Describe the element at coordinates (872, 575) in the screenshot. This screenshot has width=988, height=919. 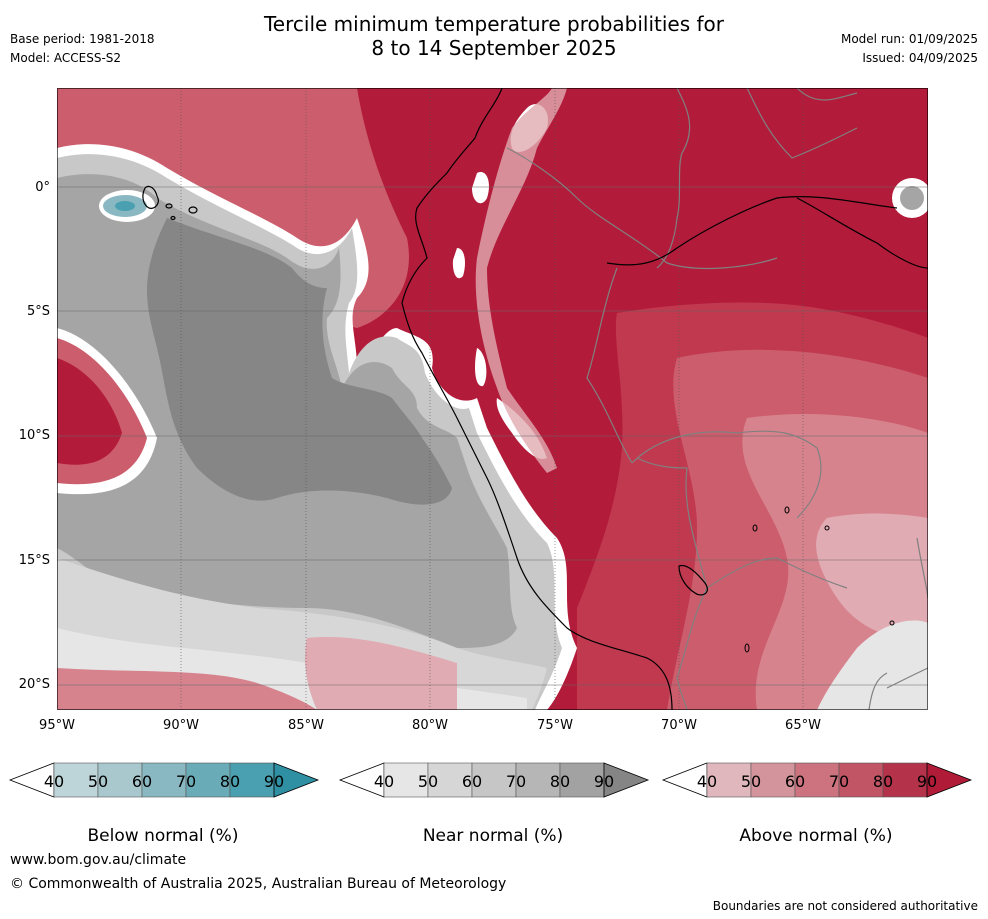
I see `region-above-40-southeast` at that location.